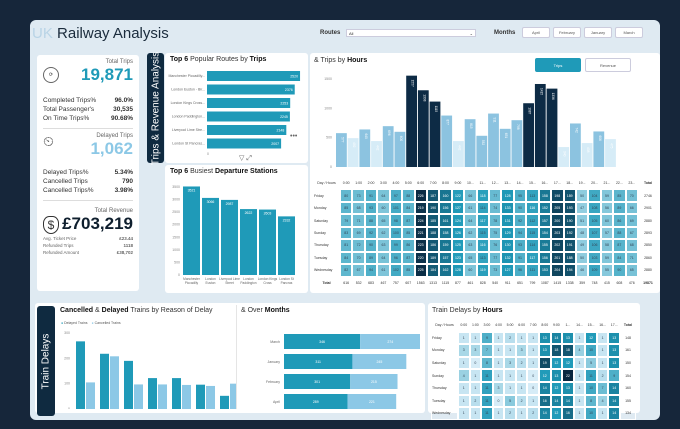  Describe the element at coordinates (88, 181) in the screenshot. I see `kpi-row: Cancelled Trips 790` at that location.